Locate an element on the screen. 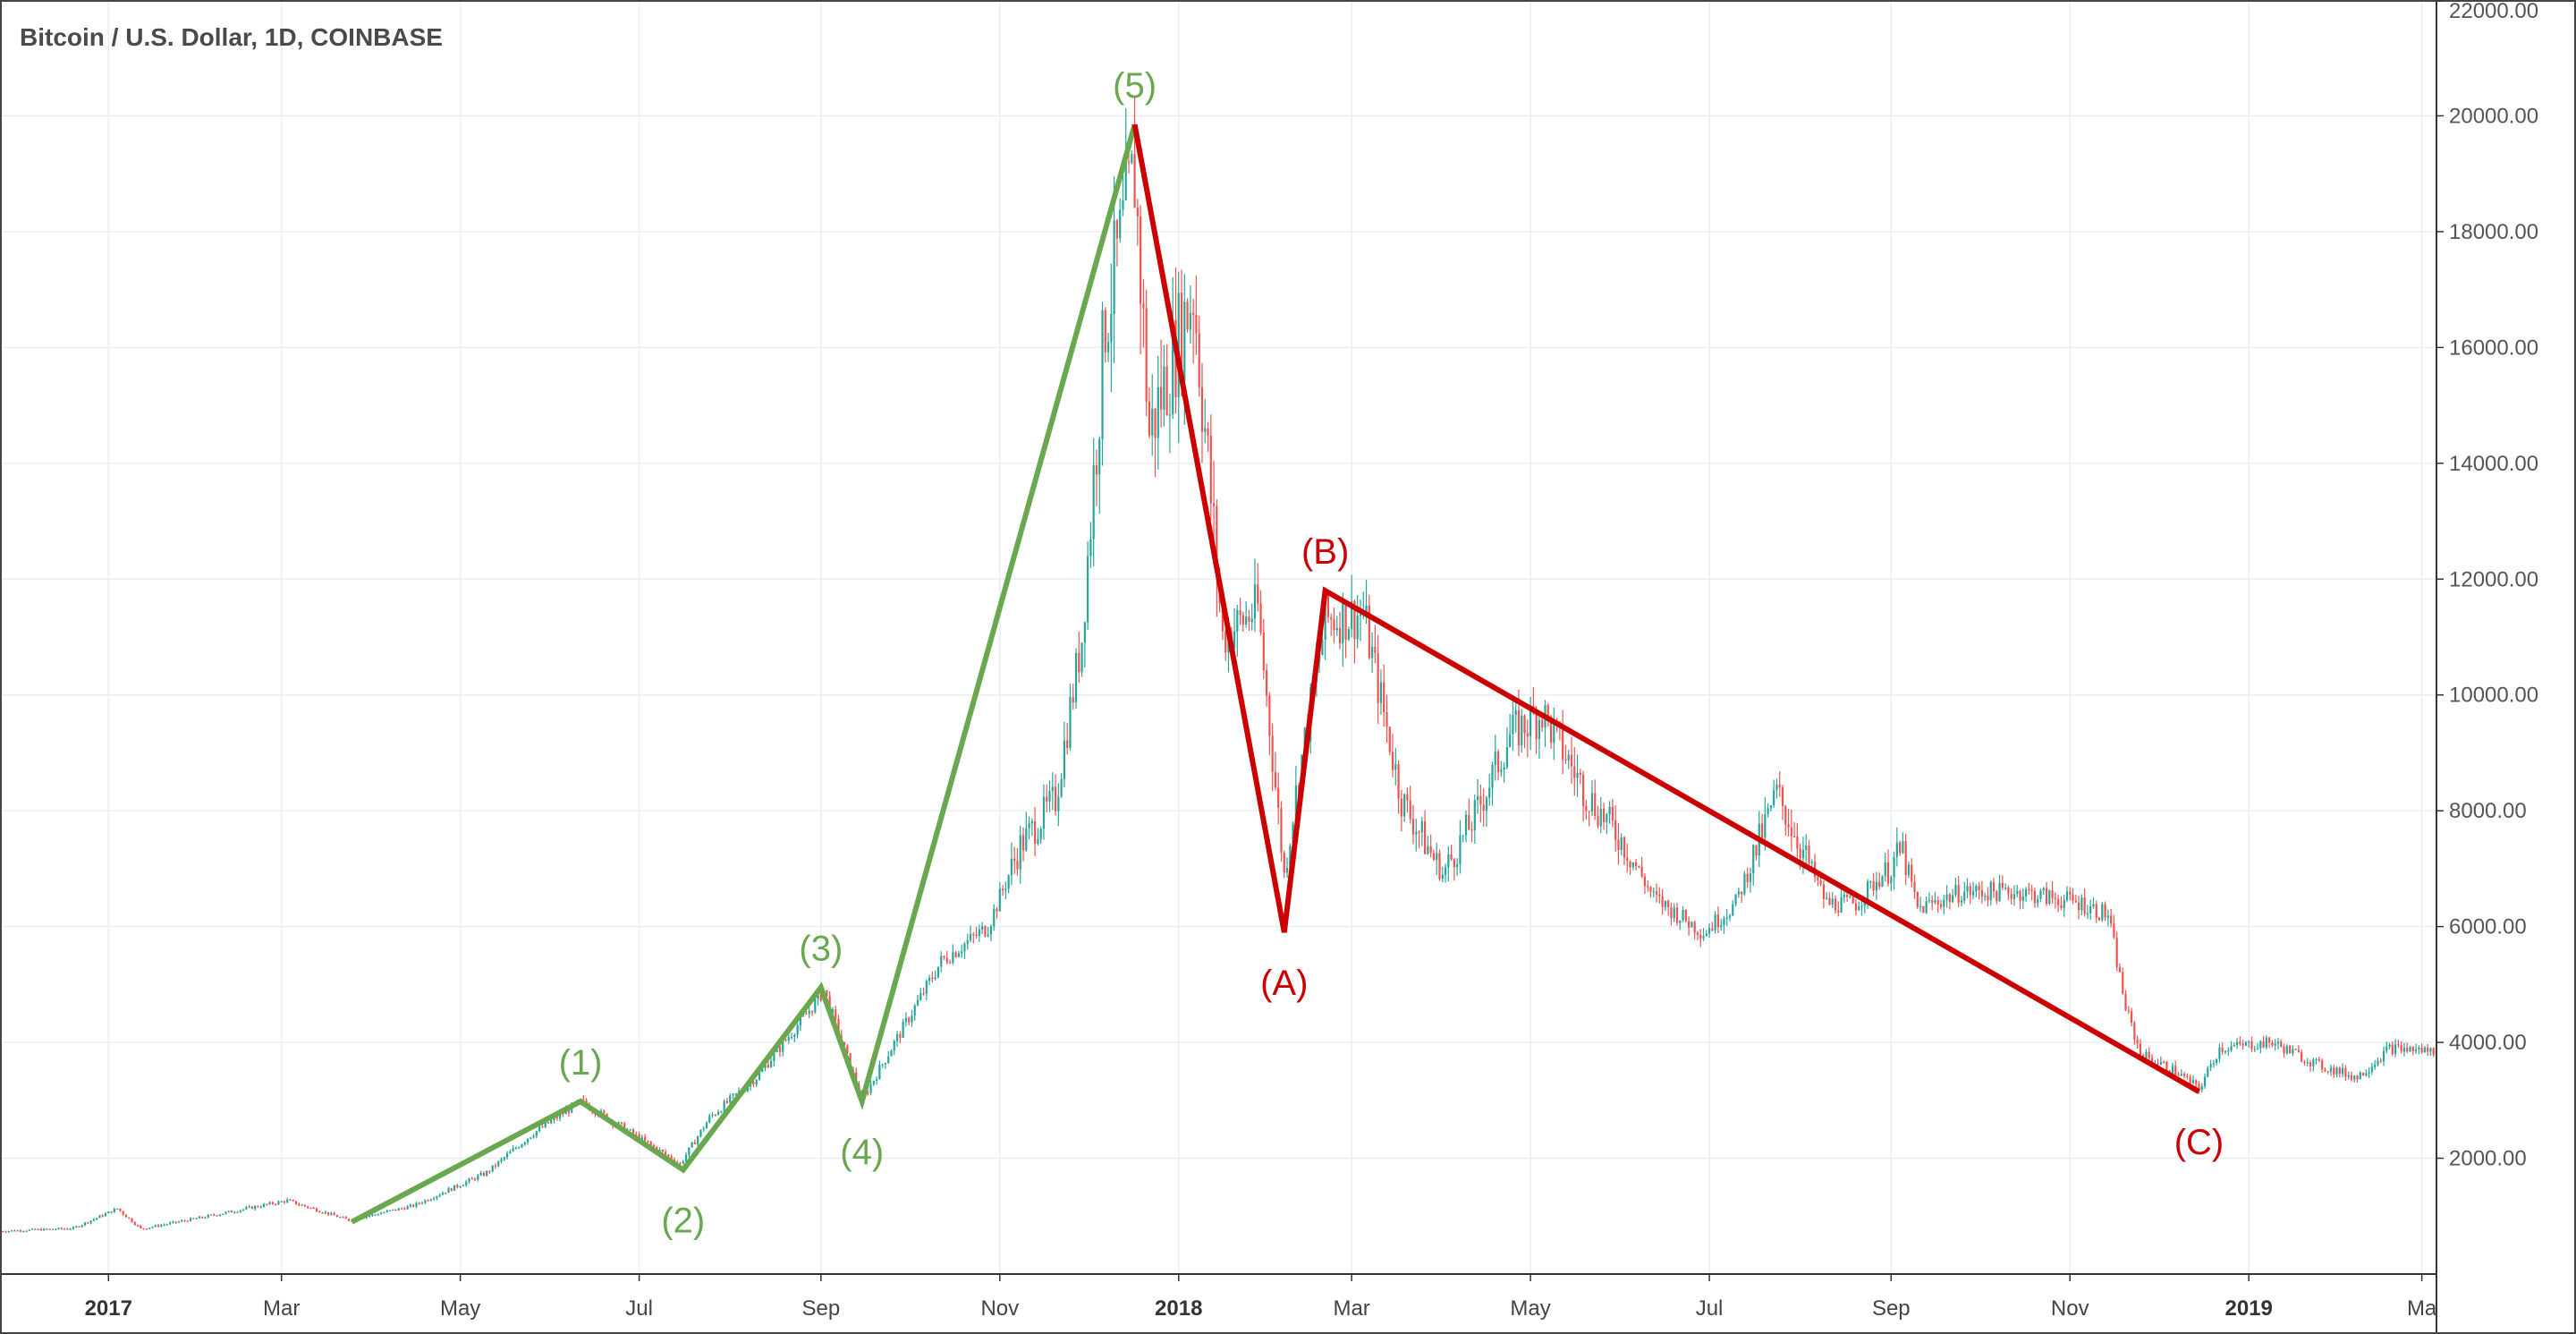  wave-label: (A) is located at coordinates (1284, 984).